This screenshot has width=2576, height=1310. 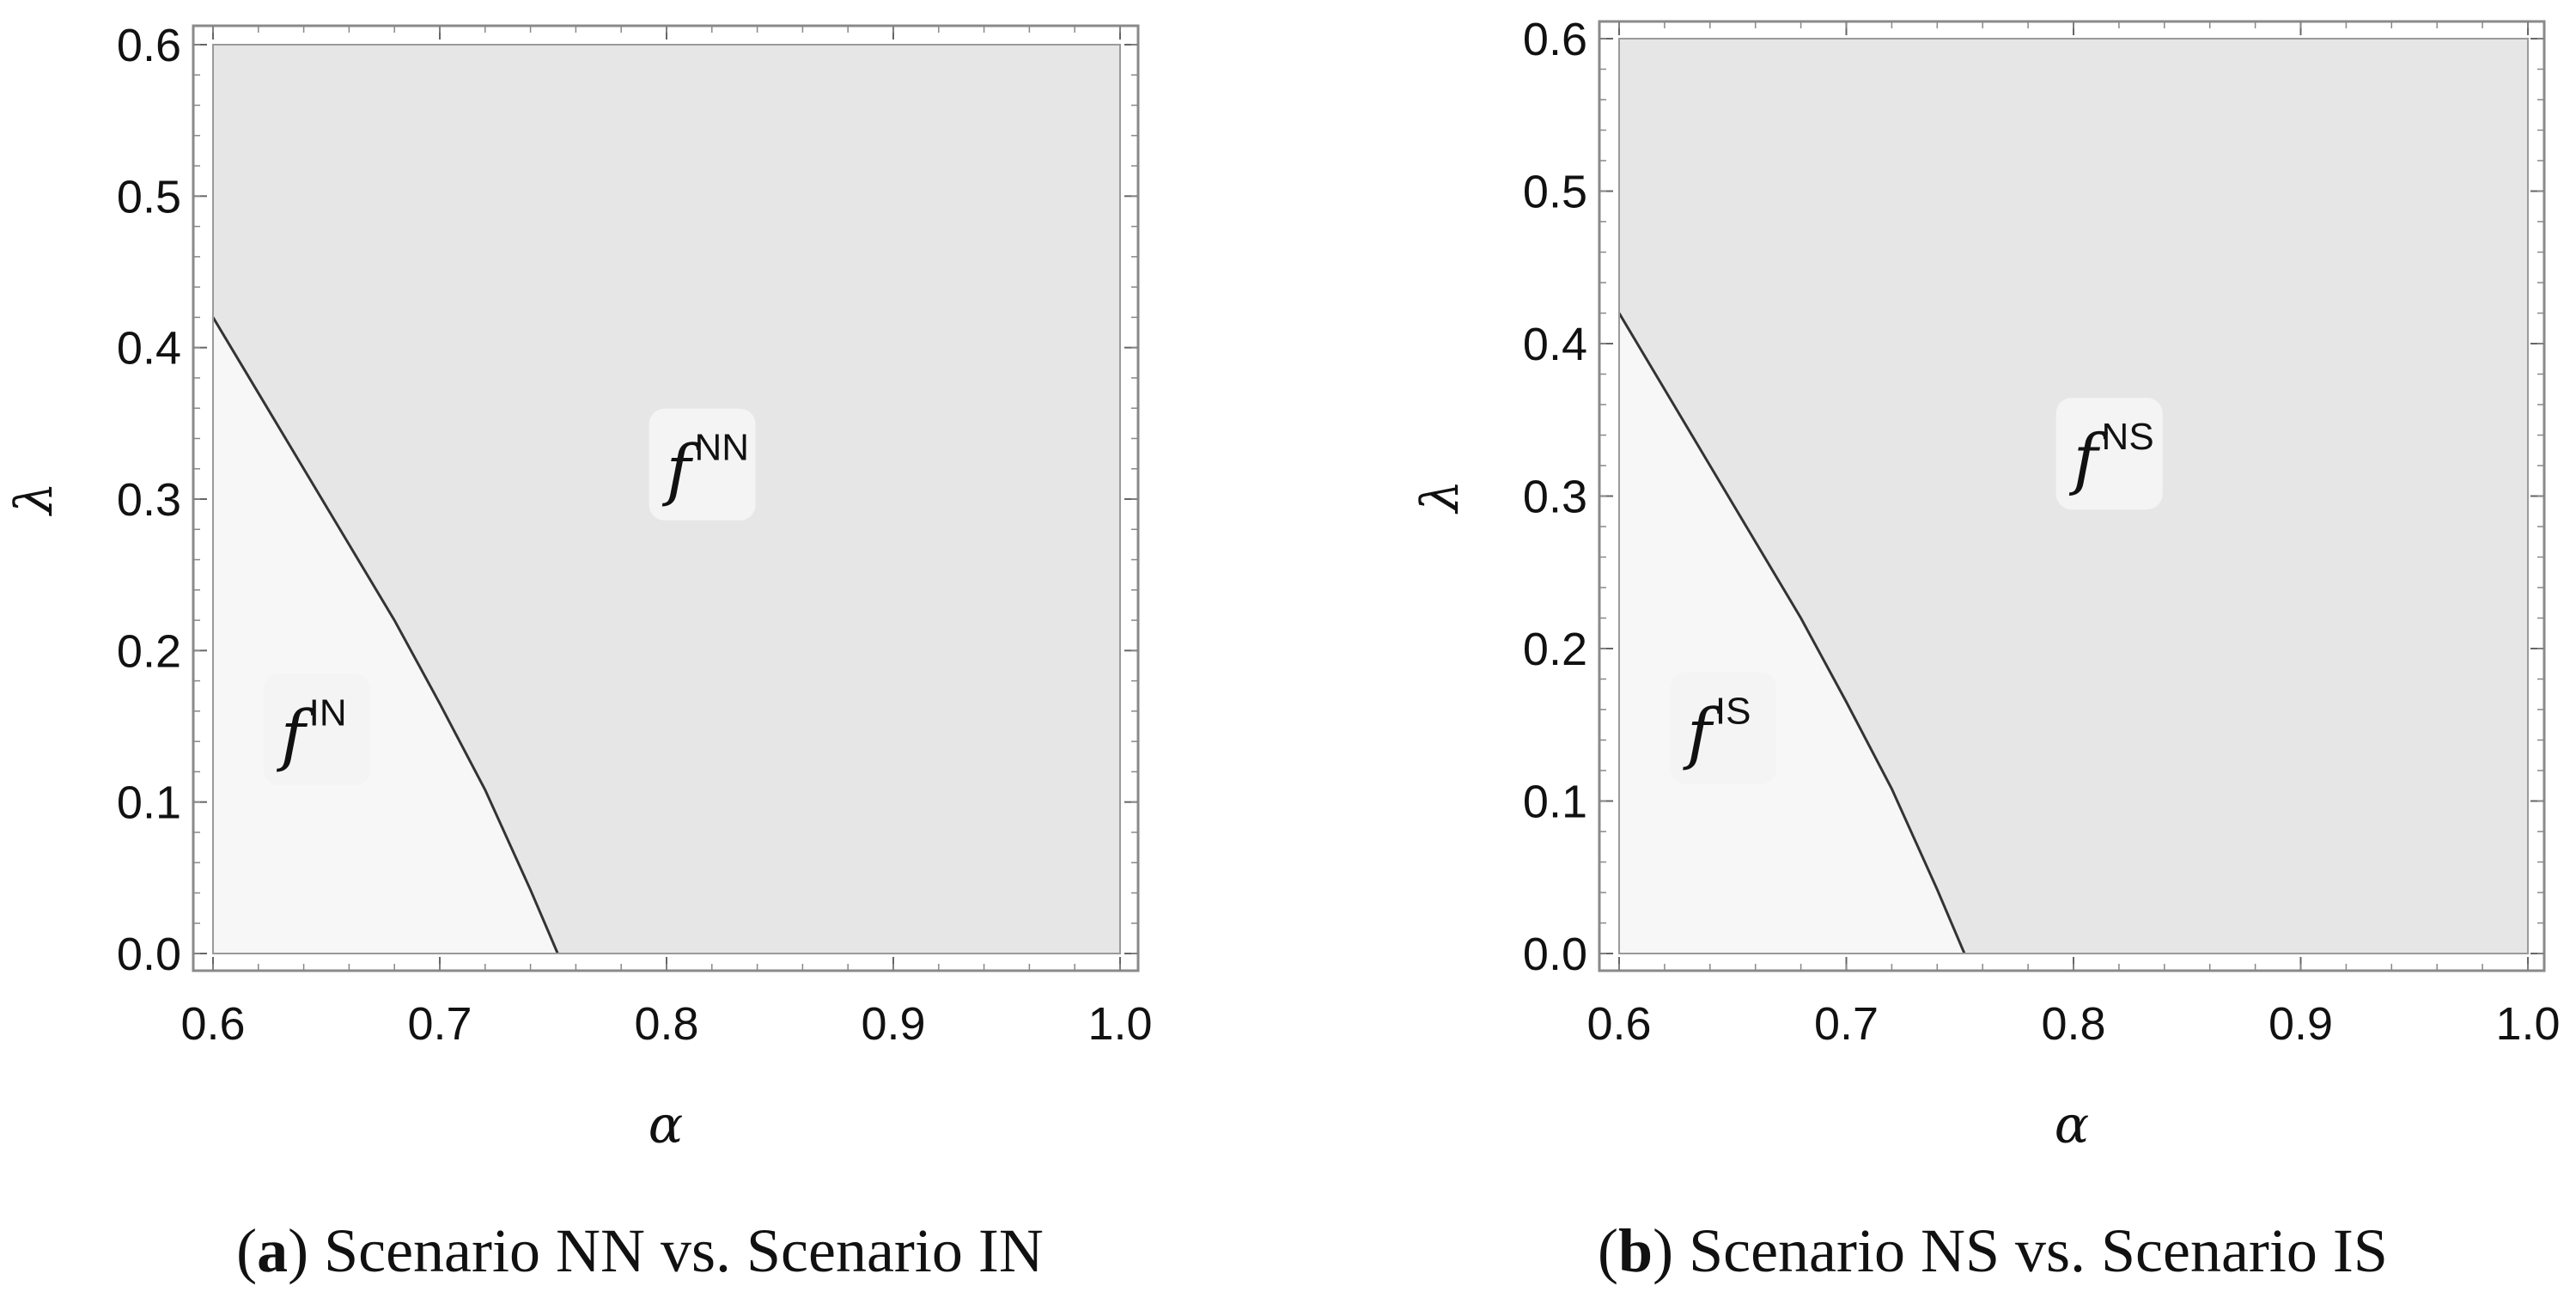 What do you see at coordinates (721, 448) in the screenshot?
I see `region-label-sup: NN` at bounding box center [721, 448].